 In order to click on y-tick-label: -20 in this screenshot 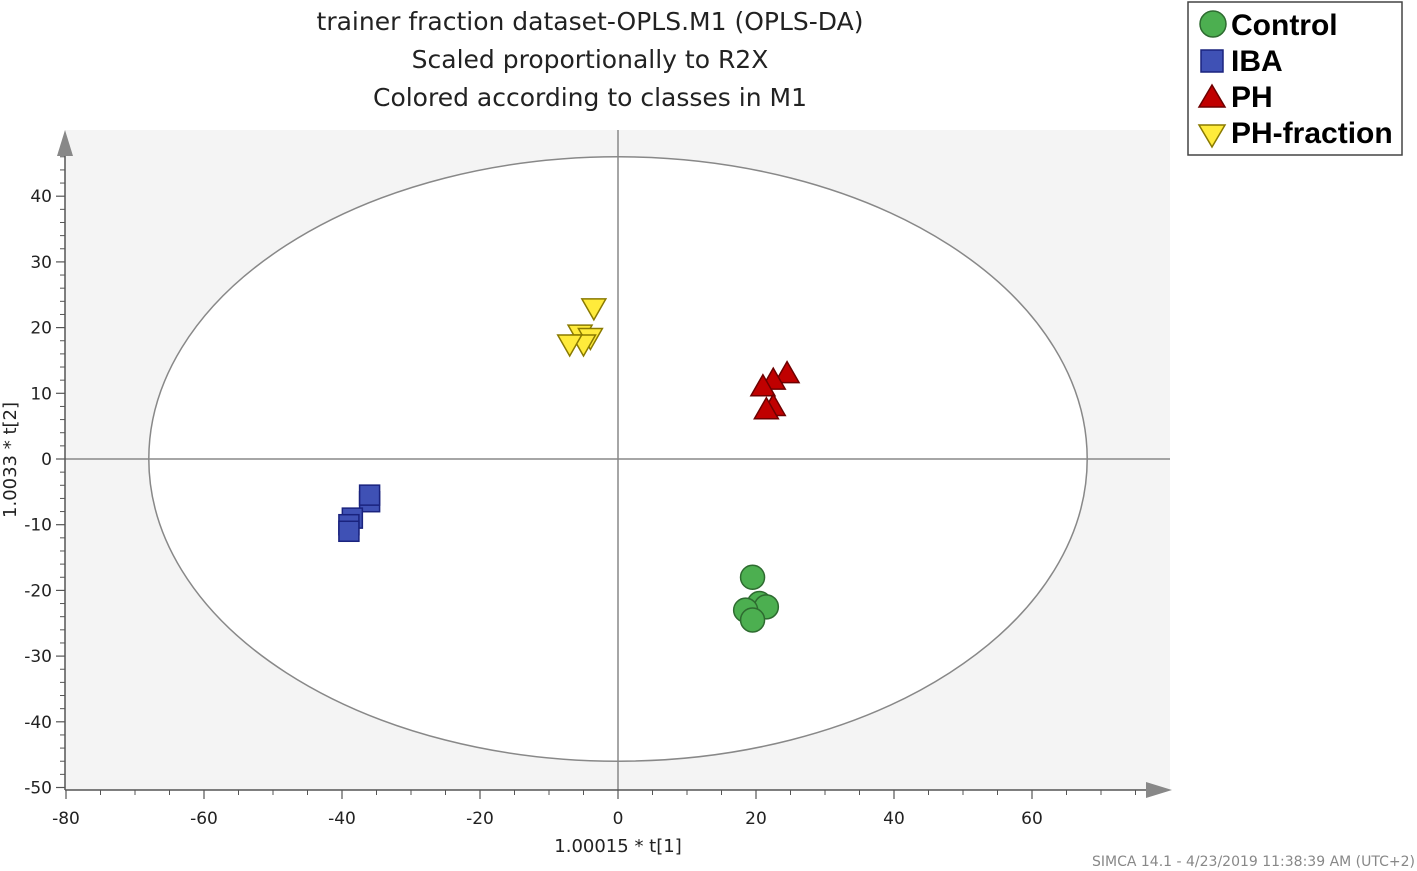, I will do `click(38, 591)`.